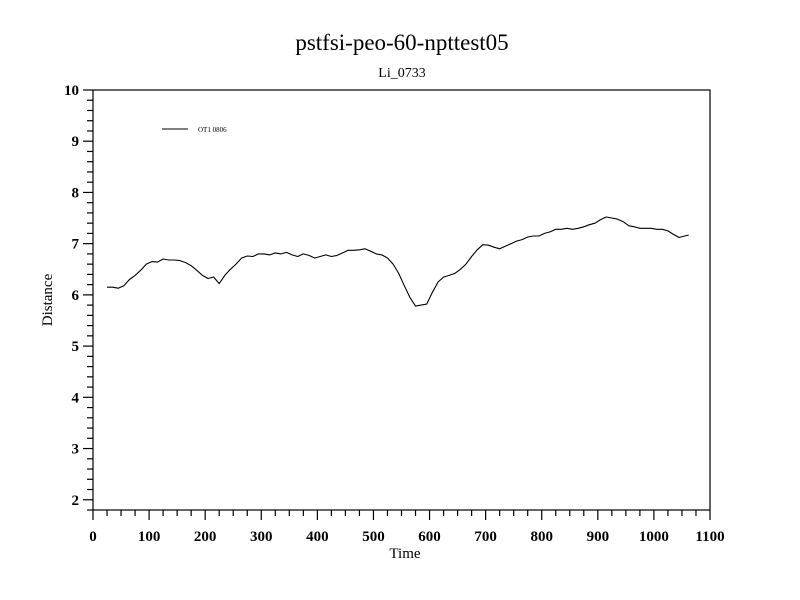  Describe the element at coordinates (654, 537) in the screenshot. I see `x-tick-label: 1000` at that location.